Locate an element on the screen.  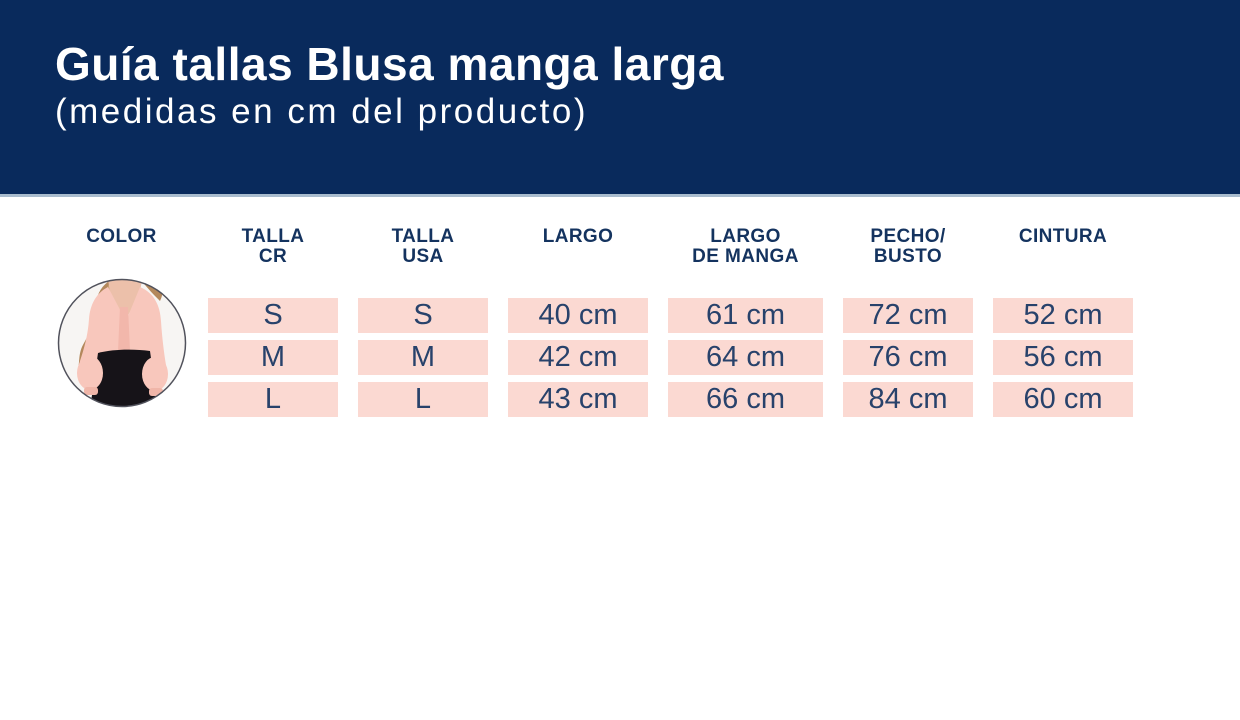
column-header-largo-de-manga: LARGO DE MANGA is located at coordinates (745, 246).